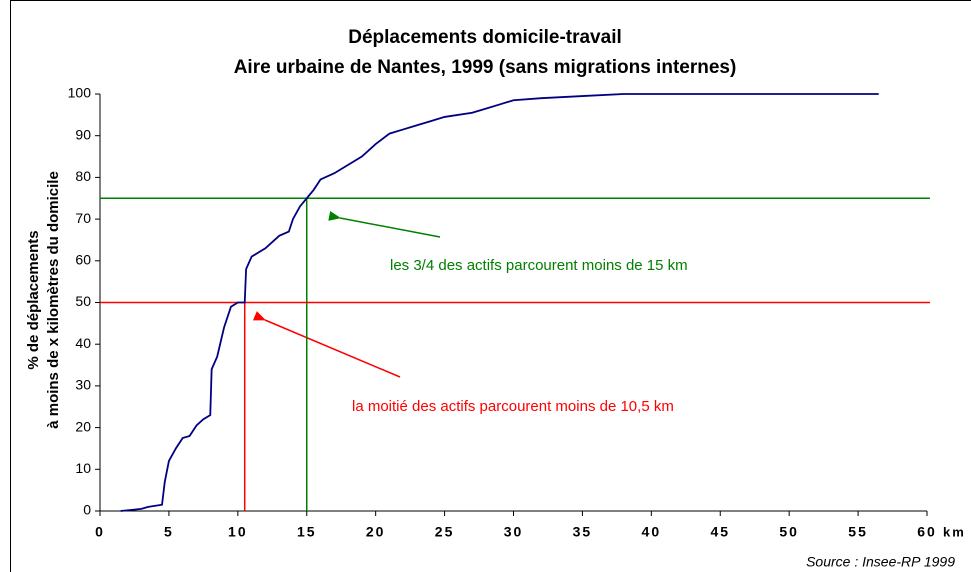 This screenshot has width=971, height=572. I want to click on y-tick-label: 100, so click(80, 93).